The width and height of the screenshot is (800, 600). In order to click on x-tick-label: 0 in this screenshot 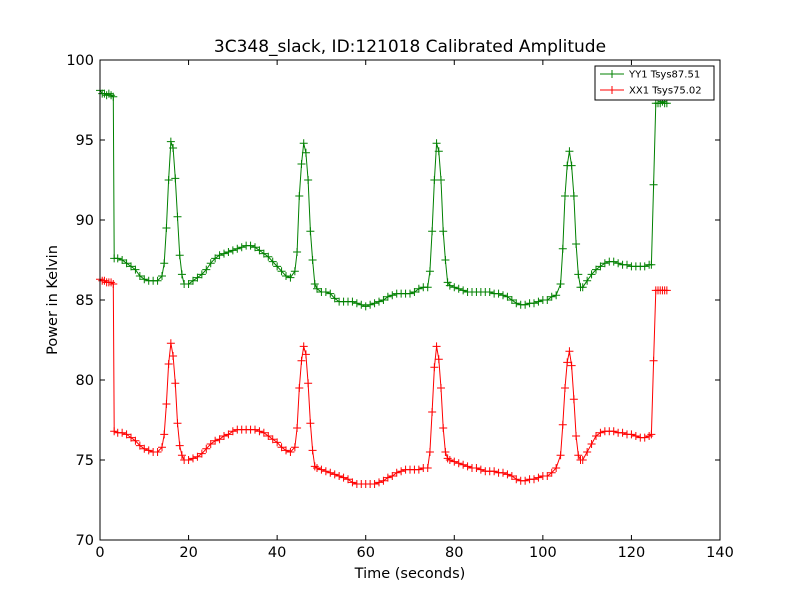, I will do `click(99, 553)`.